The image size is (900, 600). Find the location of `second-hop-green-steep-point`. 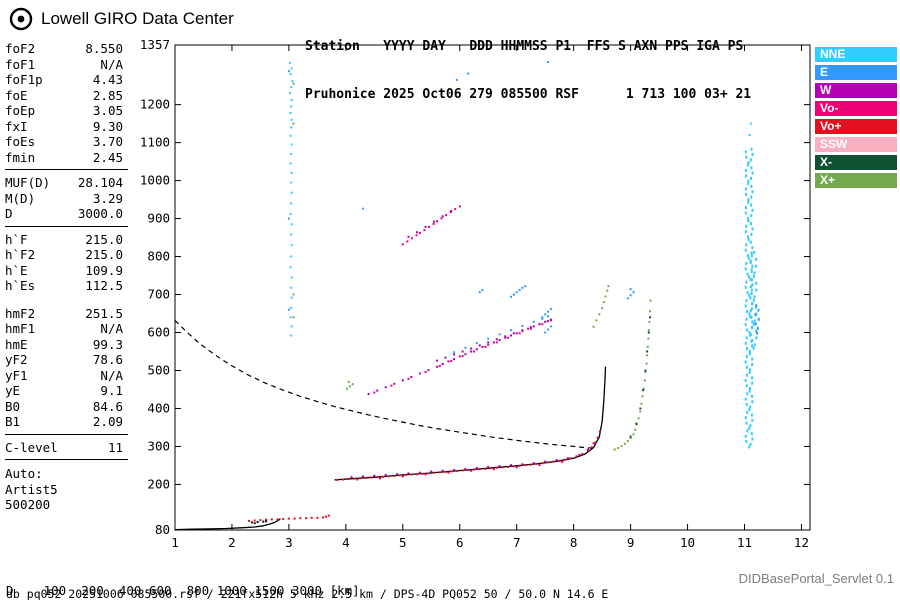

second-hop-green-steep-point is located at coordinates (607, 290).